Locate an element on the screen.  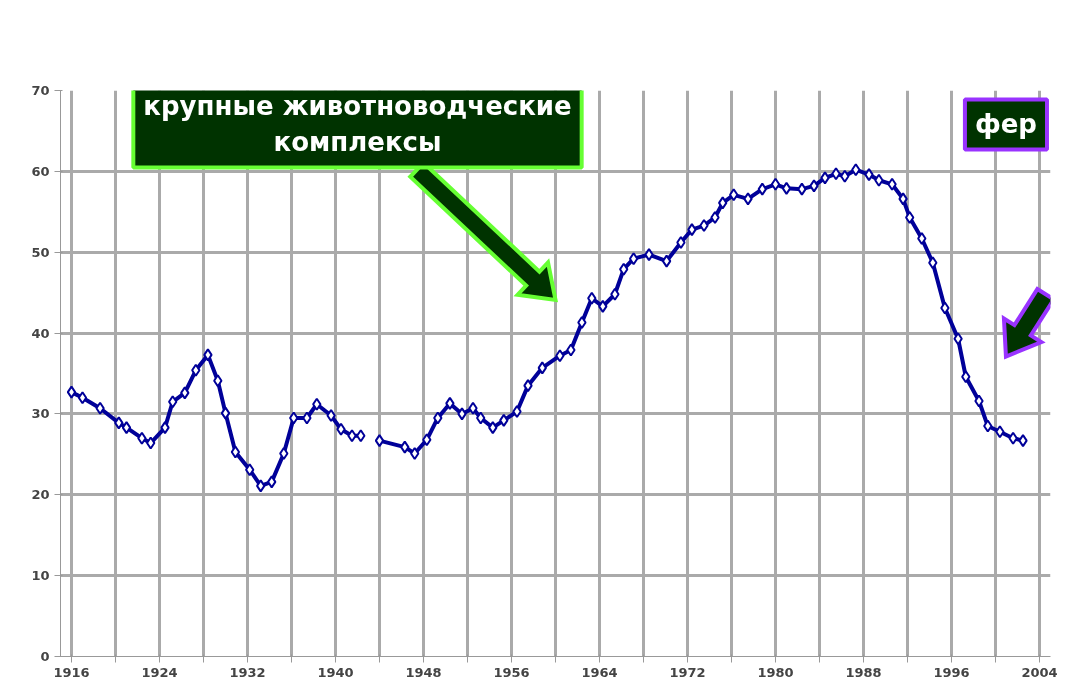
y-tick-label: 40 is located at coordinates (40, 333).